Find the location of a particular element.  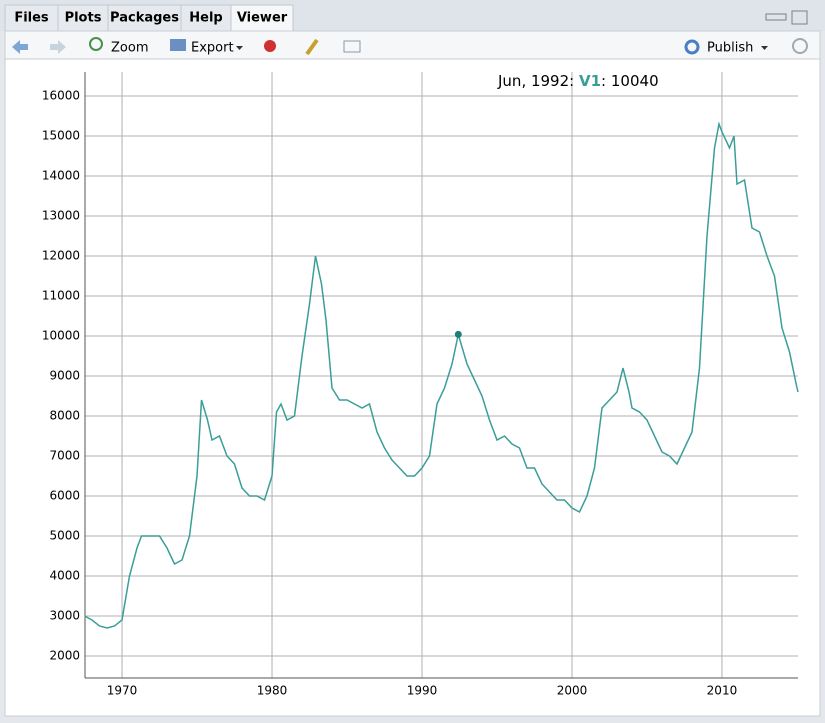

legend-value: 10040 is located at coordinates (635, 81).